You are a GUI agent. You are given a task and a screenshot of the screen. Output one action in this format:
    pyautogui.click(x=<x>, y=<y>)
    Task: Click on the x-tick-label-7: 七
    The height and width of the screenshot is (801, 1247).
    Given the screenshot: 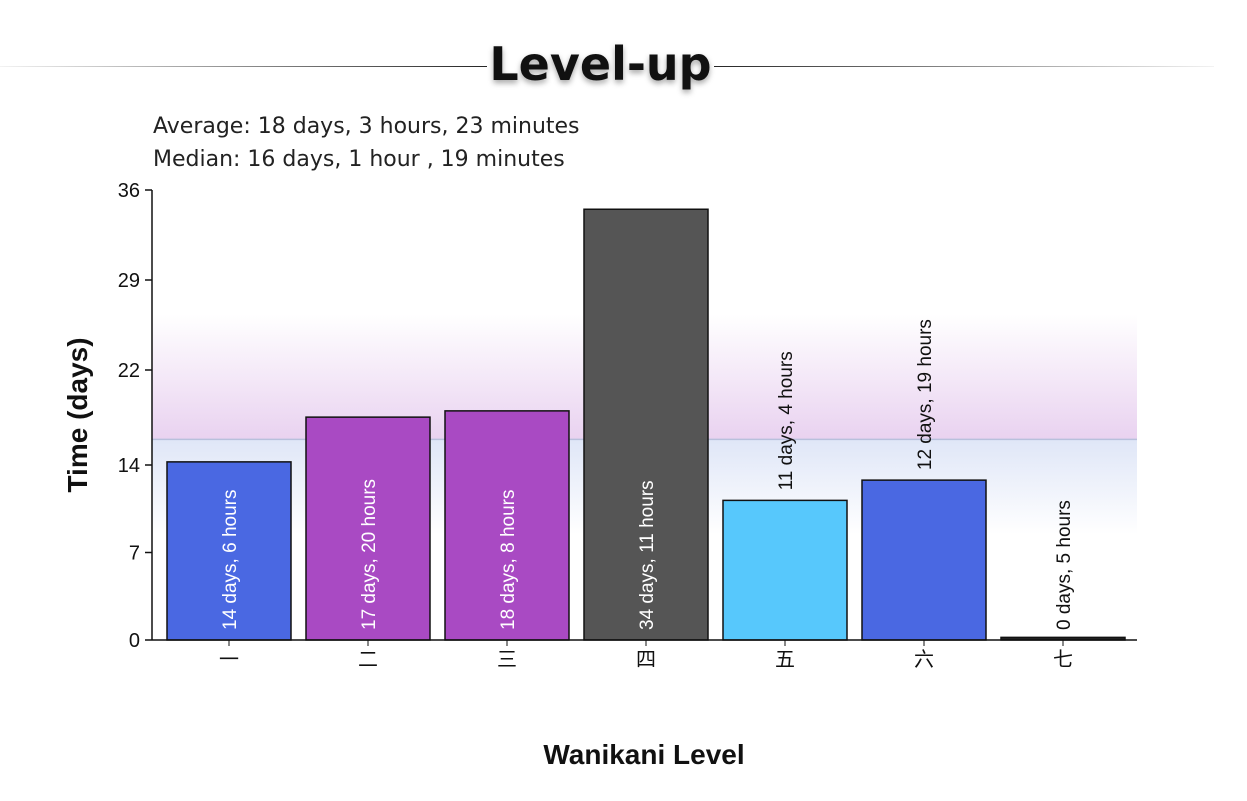 What is the action you would take?
    pyautogui.click(x=1063, y=659)
    